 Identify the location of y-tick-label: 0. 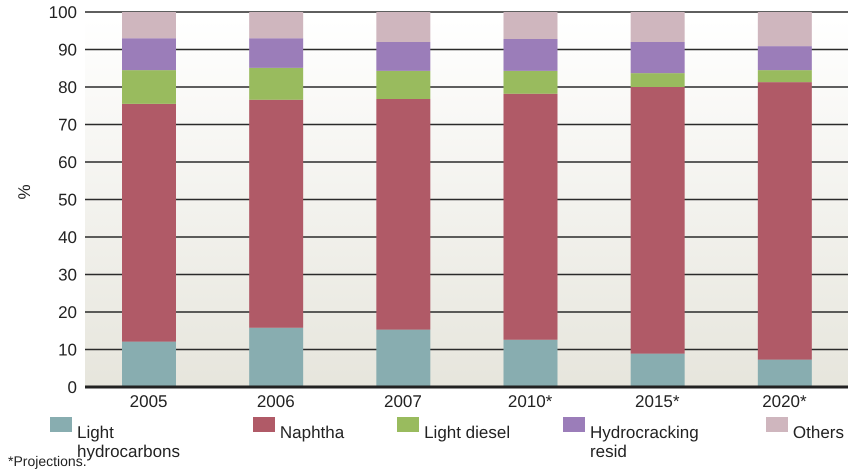
(72, 388).